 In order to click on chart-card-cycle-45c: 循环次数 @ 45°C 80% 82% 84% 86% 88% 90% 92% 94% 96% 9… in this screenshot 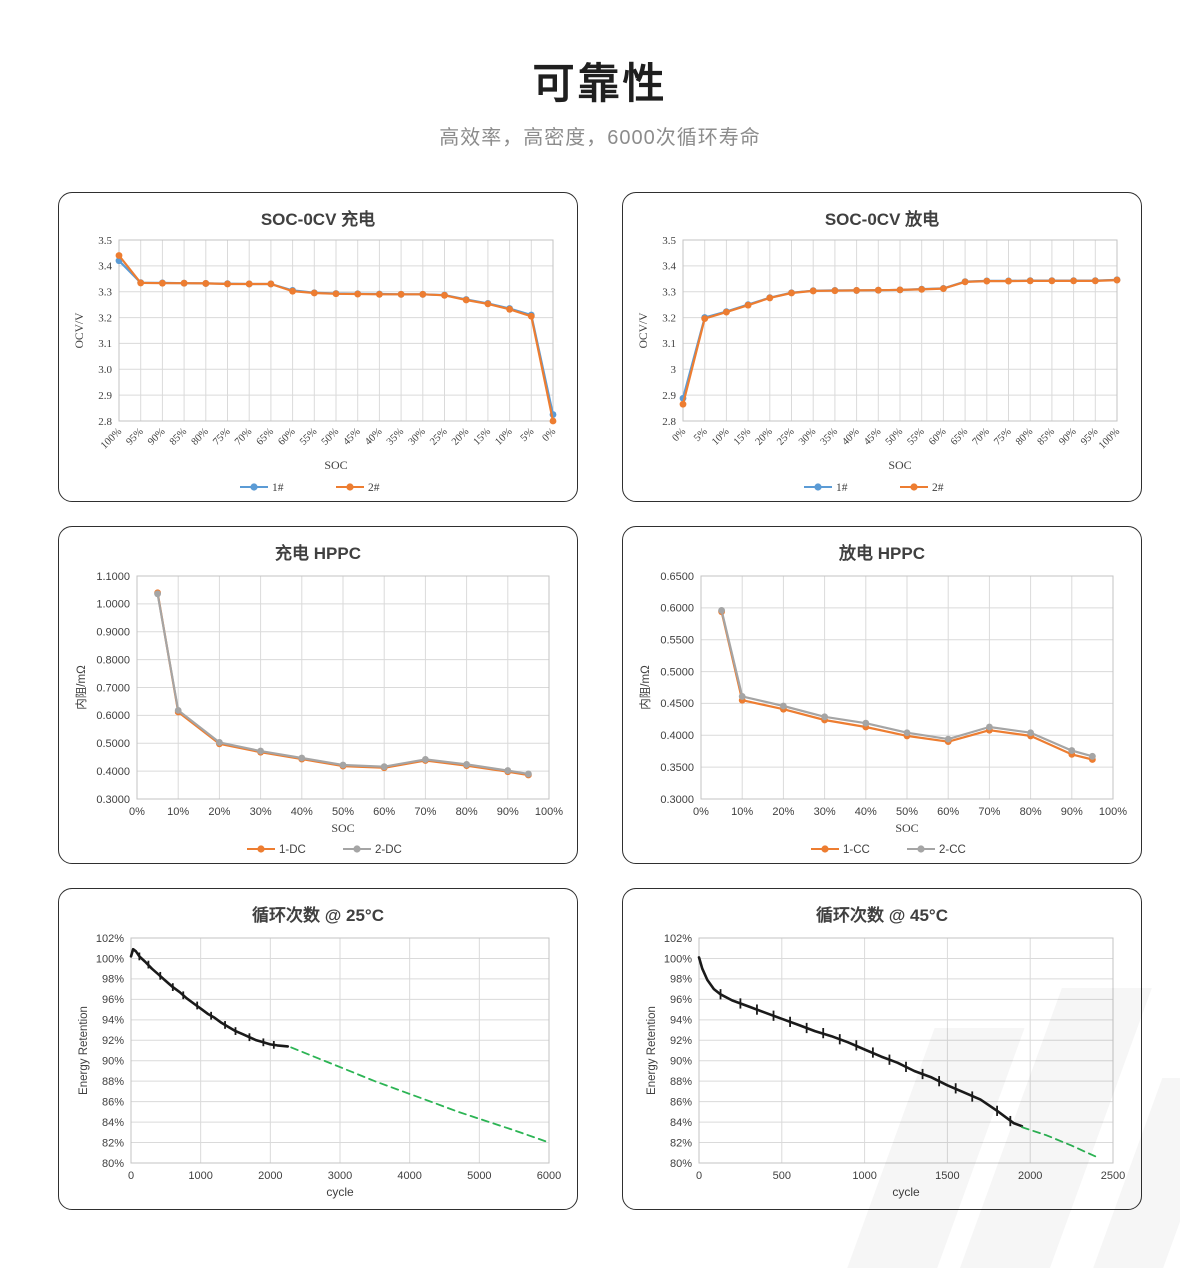, I will do `click(882, 1049)`.